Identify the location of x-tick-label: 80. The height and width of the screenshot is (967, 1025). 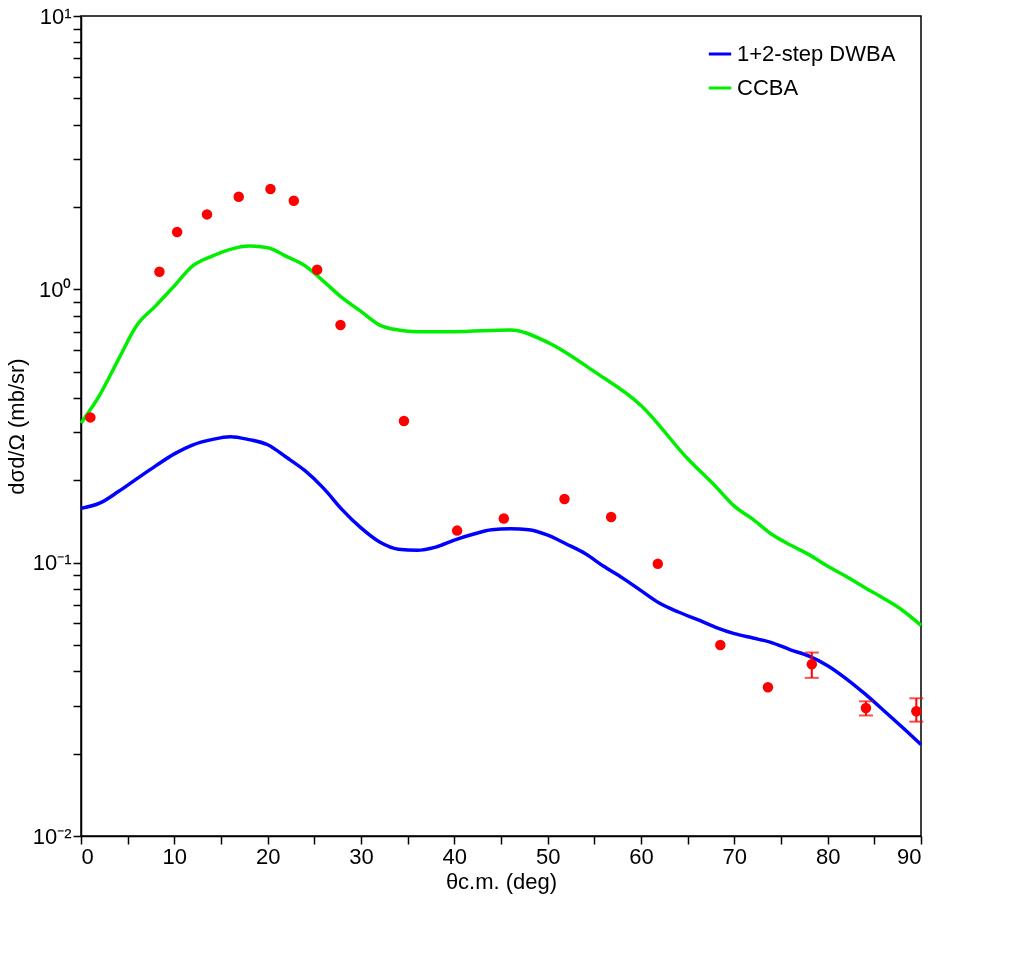
(828, 856).